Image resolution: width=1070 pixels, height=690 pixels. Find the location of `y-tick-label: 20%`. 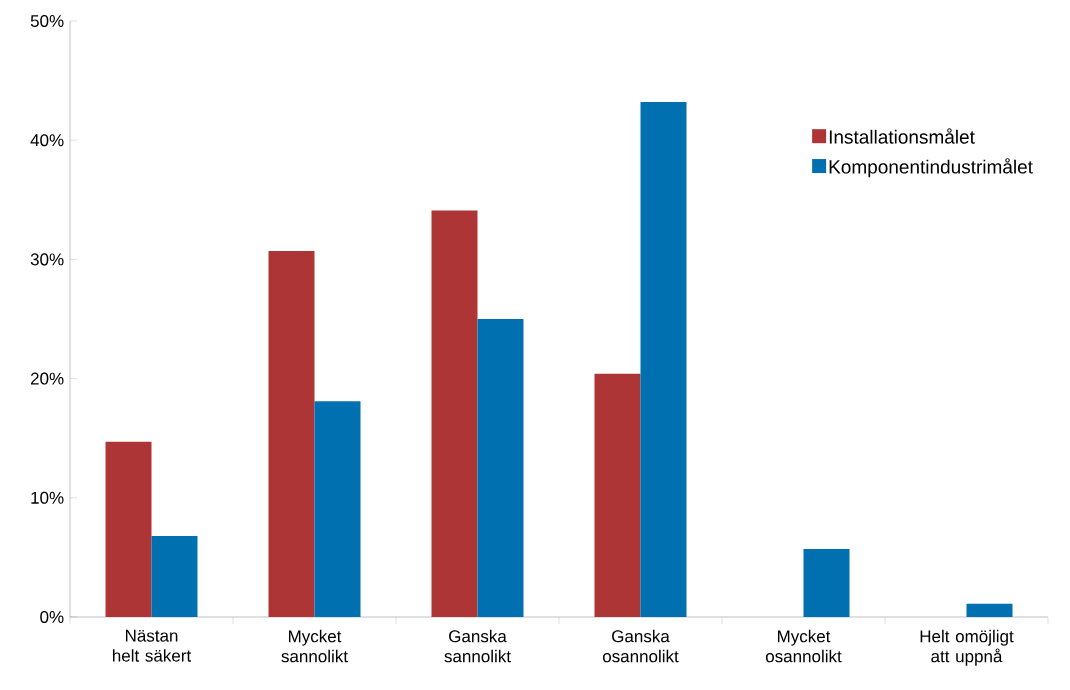

y-tick-label: 20% is located at coordinates (47, 378).